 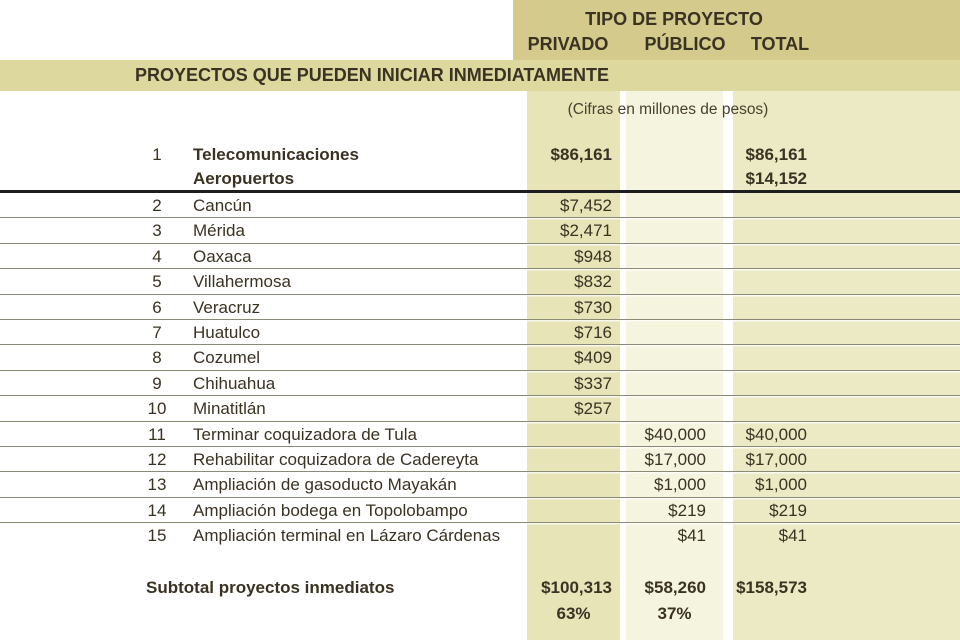 What do you see at coordinates (781, 485) in the screenshot?
I see `value-total: $1,000` at bounding box center [781, 485].